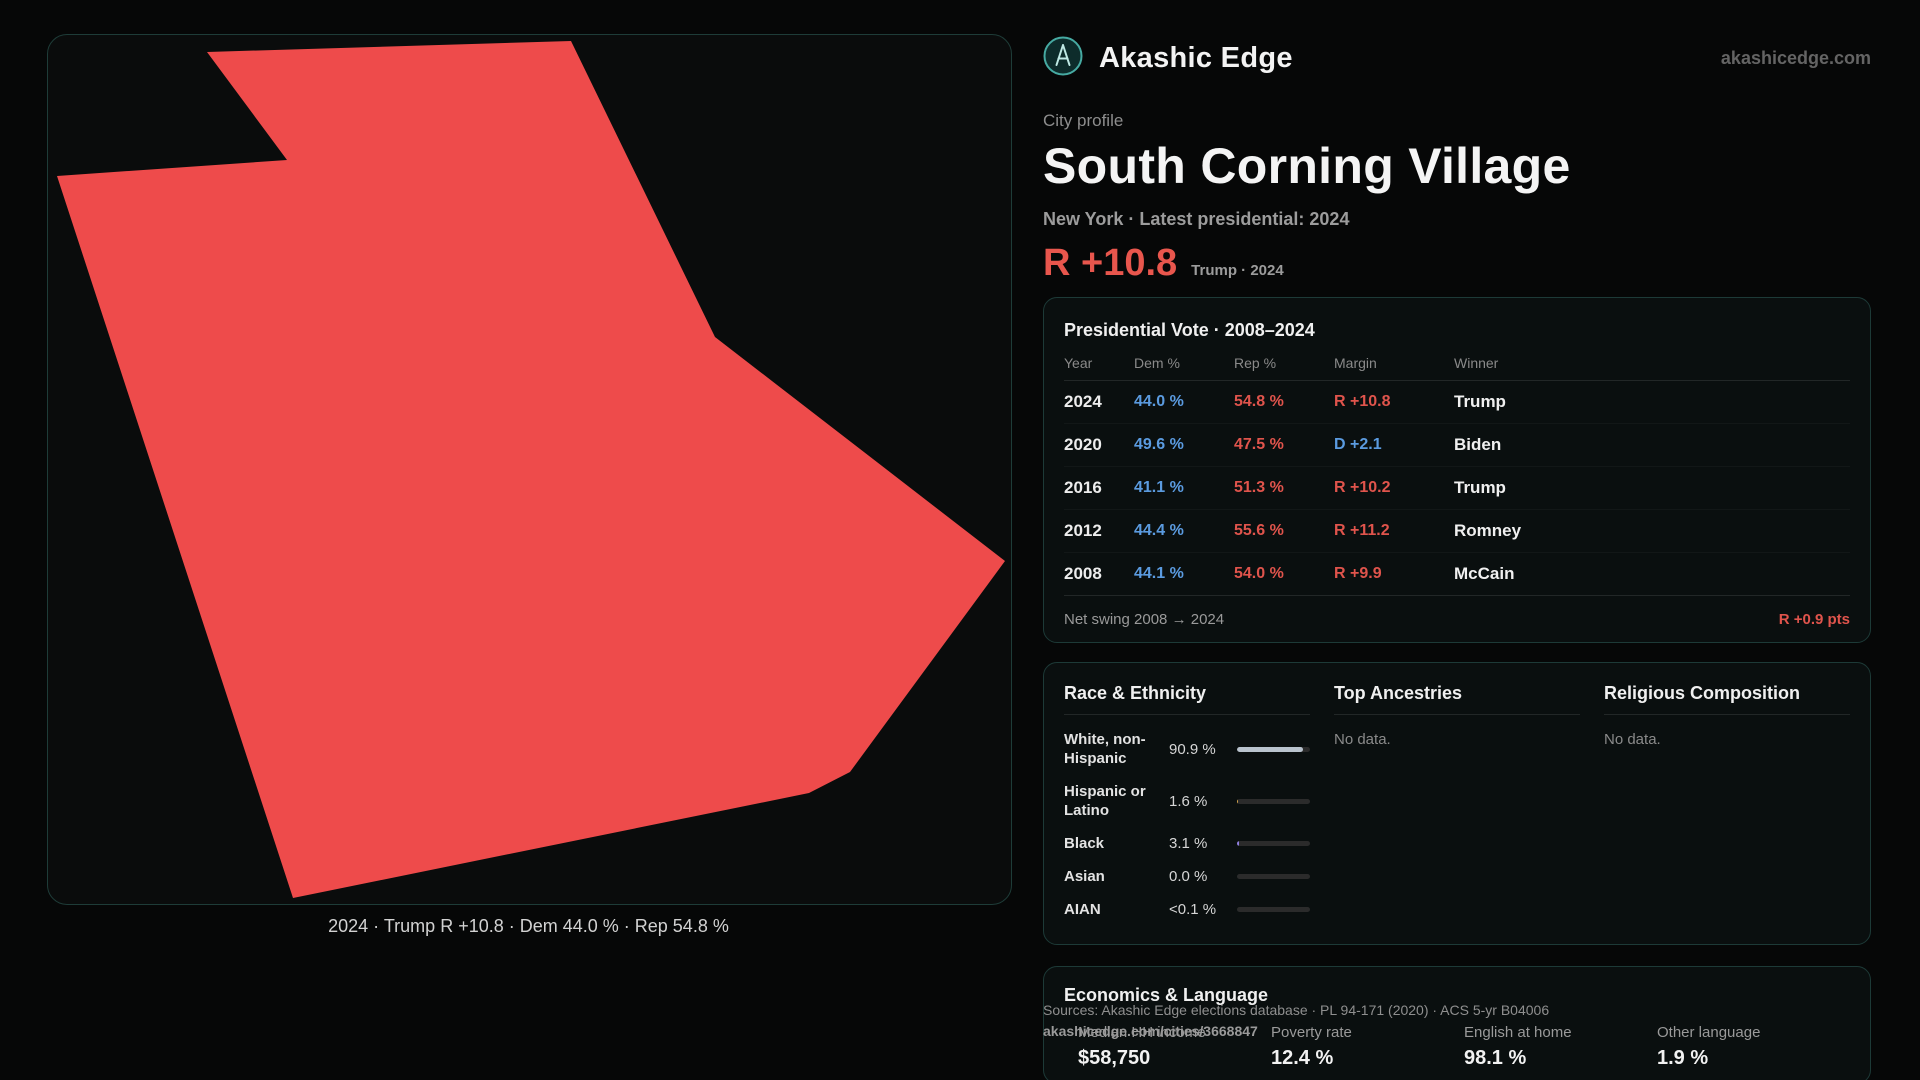 The width and height of the screenshot is (1920, 1080). Describe the element at coordinates (1484, 573) in the screenshot. I see `vote-winner: McCain` at that location.